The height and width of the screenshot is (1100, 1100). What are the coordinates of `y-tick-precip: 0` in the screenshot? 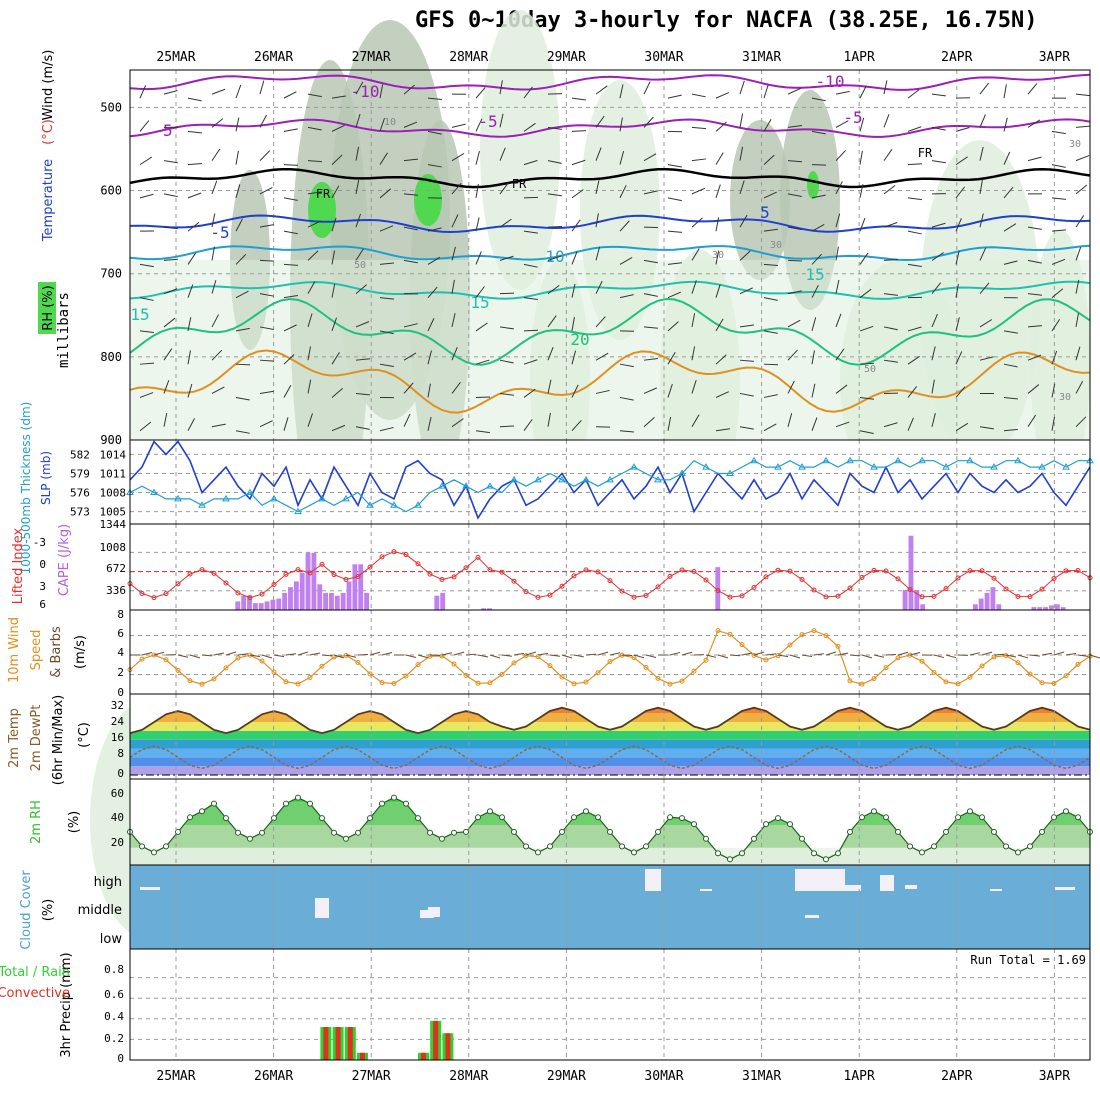 It's located at (120, 1058).